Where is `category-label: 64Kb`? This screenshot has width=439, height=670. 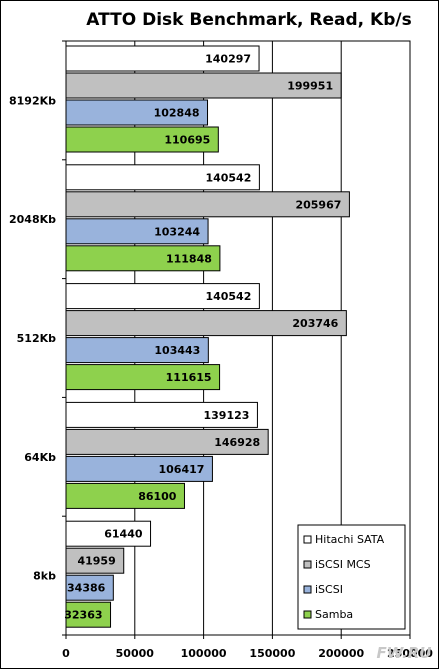 category-label: 64Kb is located at coordinates (40, 457).